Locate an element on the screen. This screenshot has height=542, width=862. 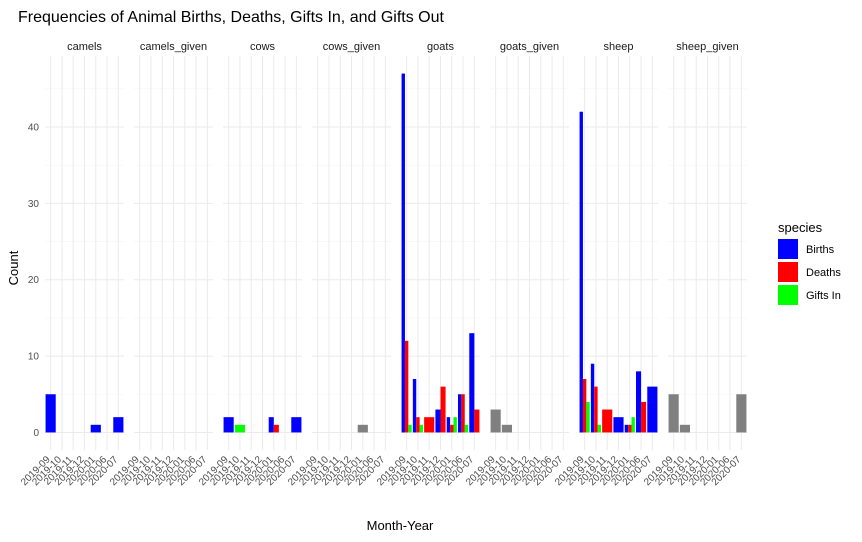
y-axis: 0 10 20 30 40 is located at coordinates (34, 281).